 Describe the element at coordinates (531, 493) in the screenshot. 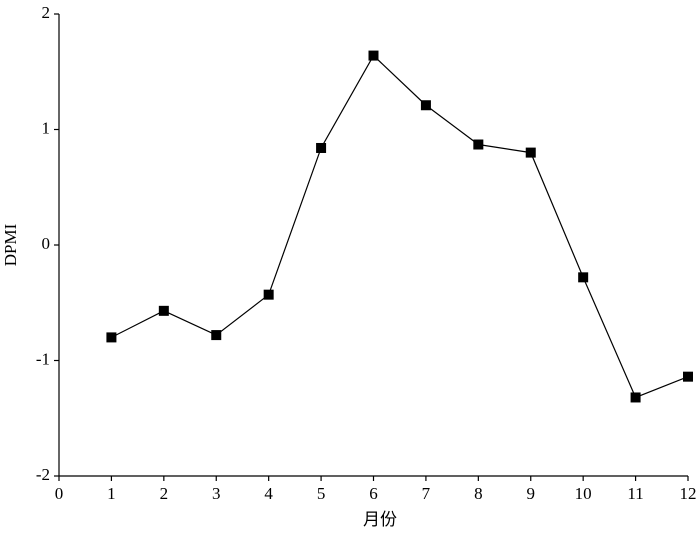

I see `x-tick-label: 9` at that location.